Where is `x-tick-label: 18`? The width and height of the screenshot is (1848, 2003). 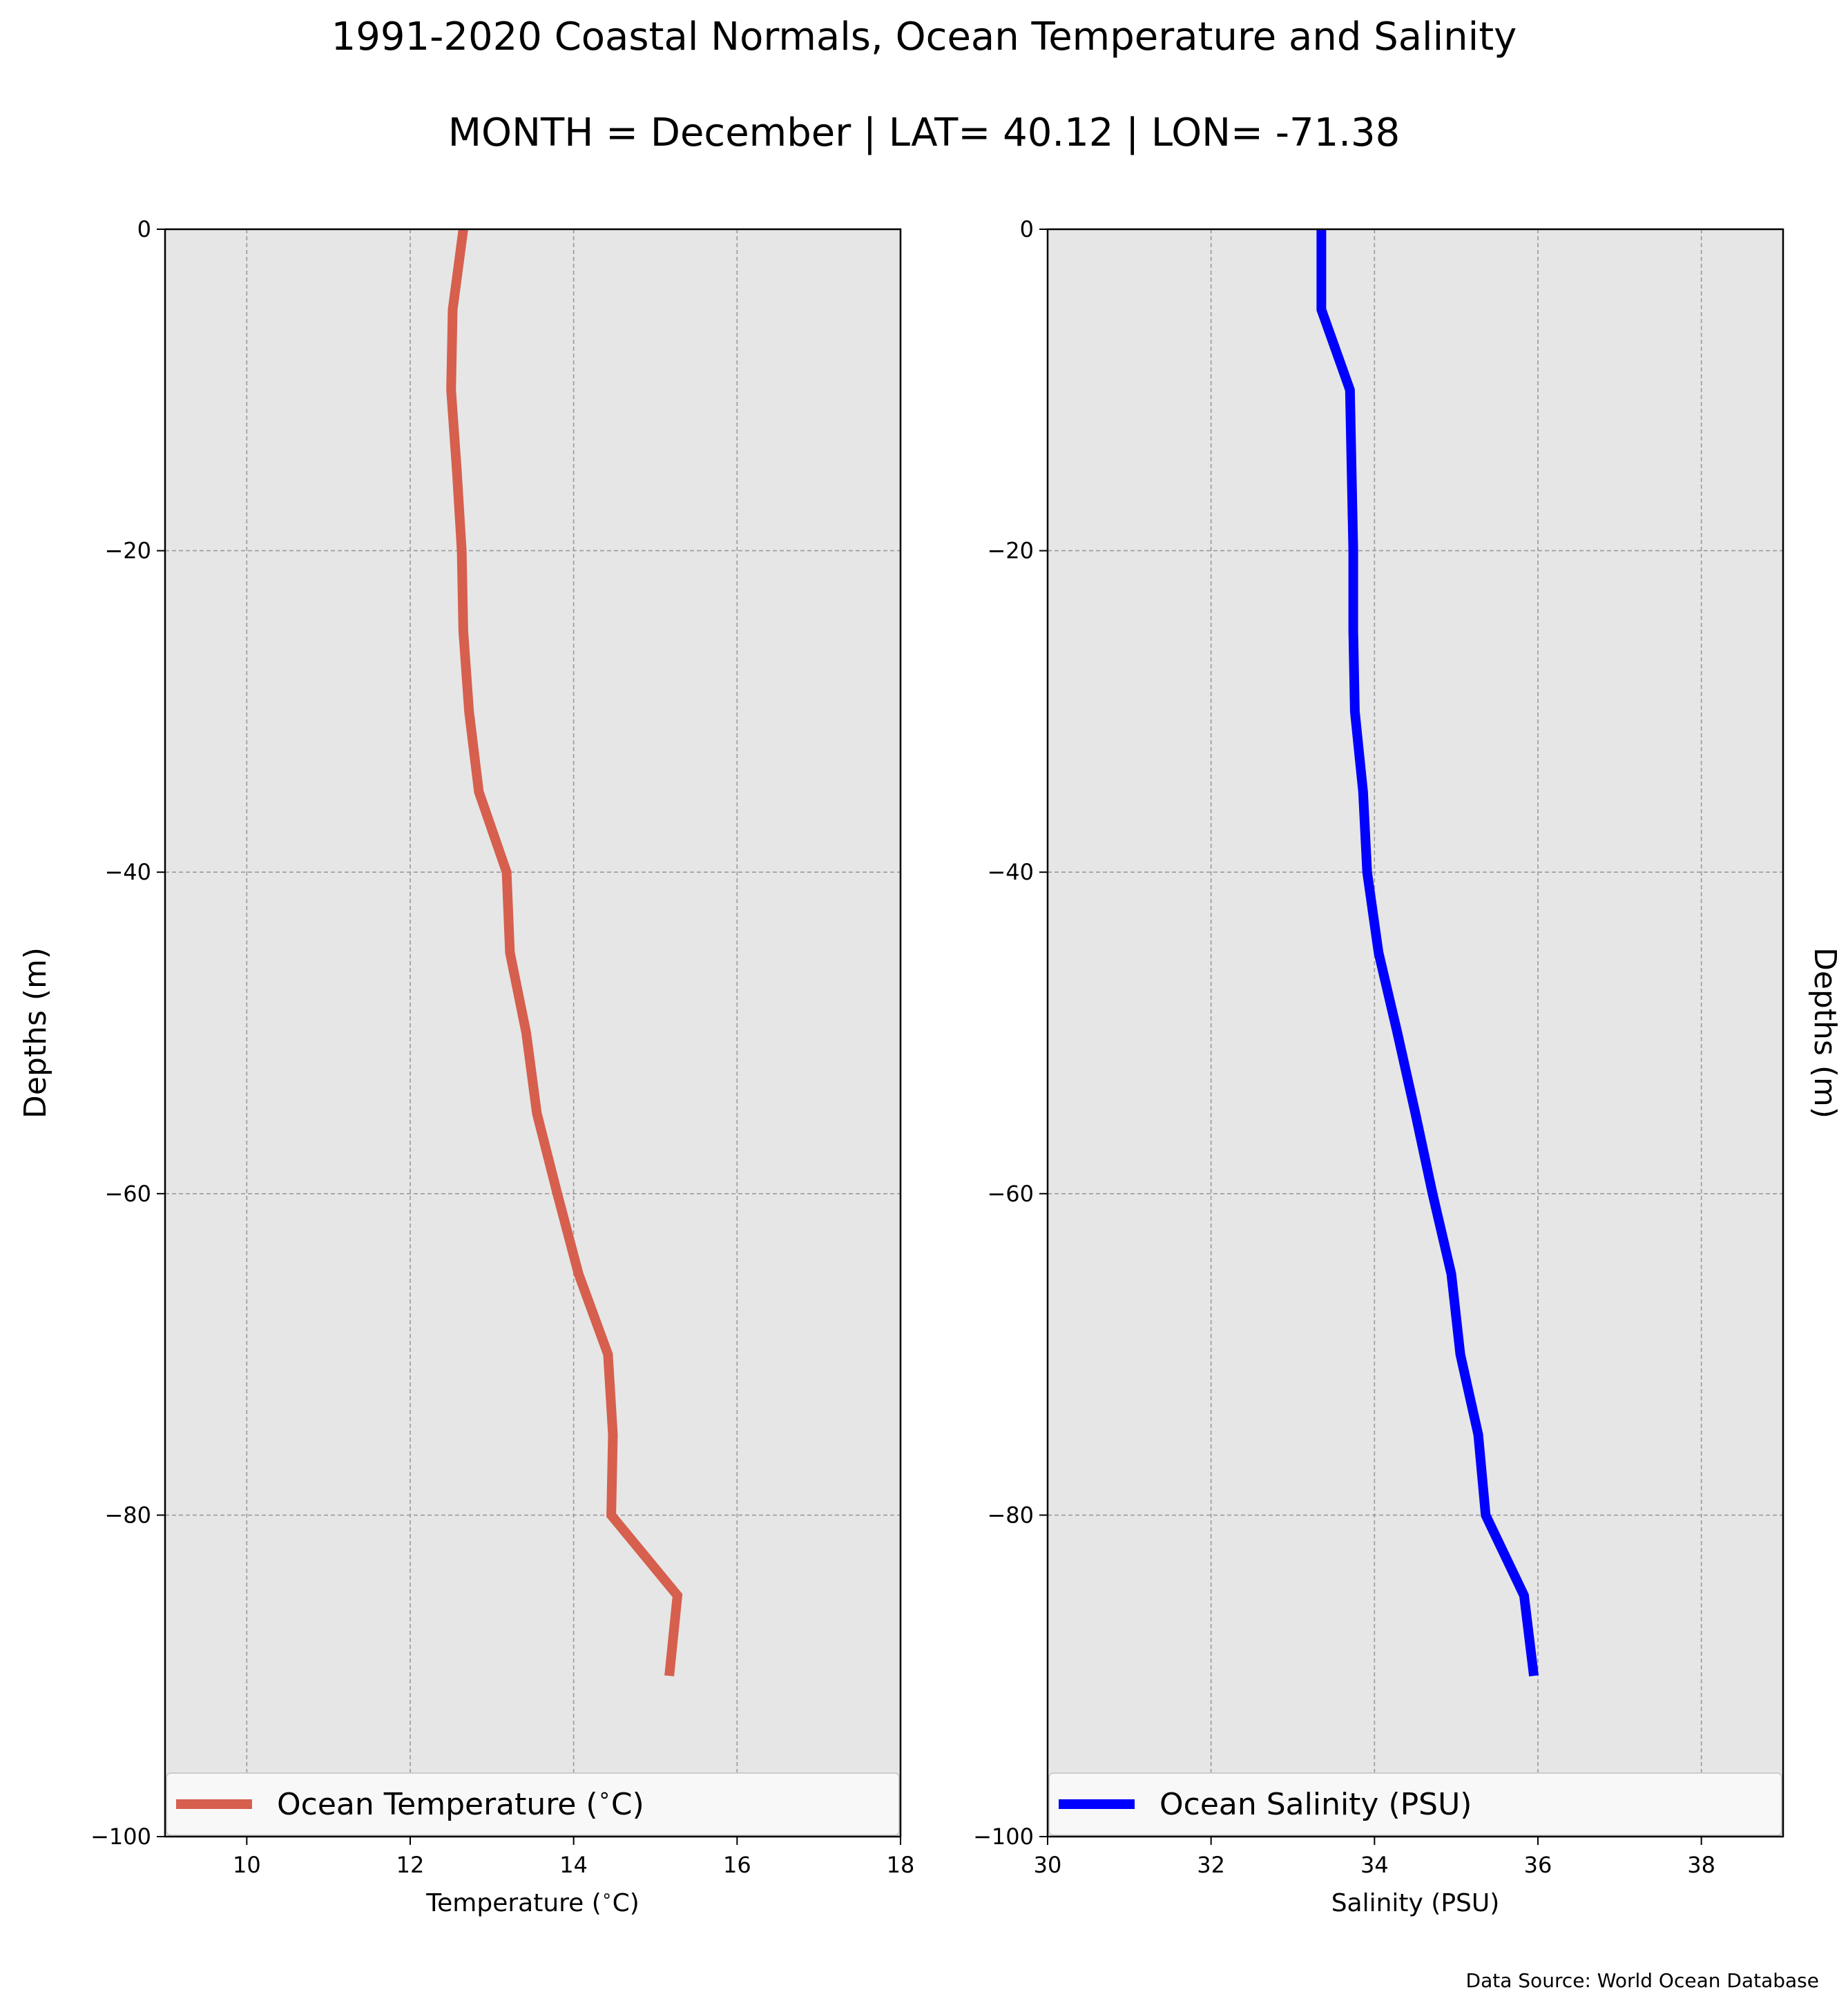
x-tick-label: 18 is located at coordinates (901, 1865).